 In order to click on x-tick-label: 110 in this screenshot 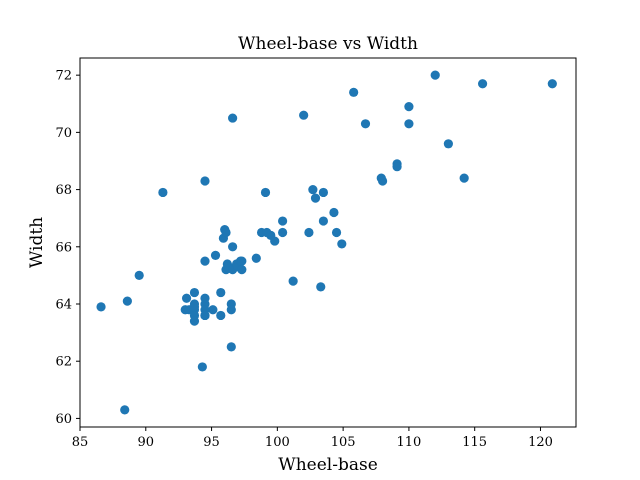, I will do `click(408, 442)`.